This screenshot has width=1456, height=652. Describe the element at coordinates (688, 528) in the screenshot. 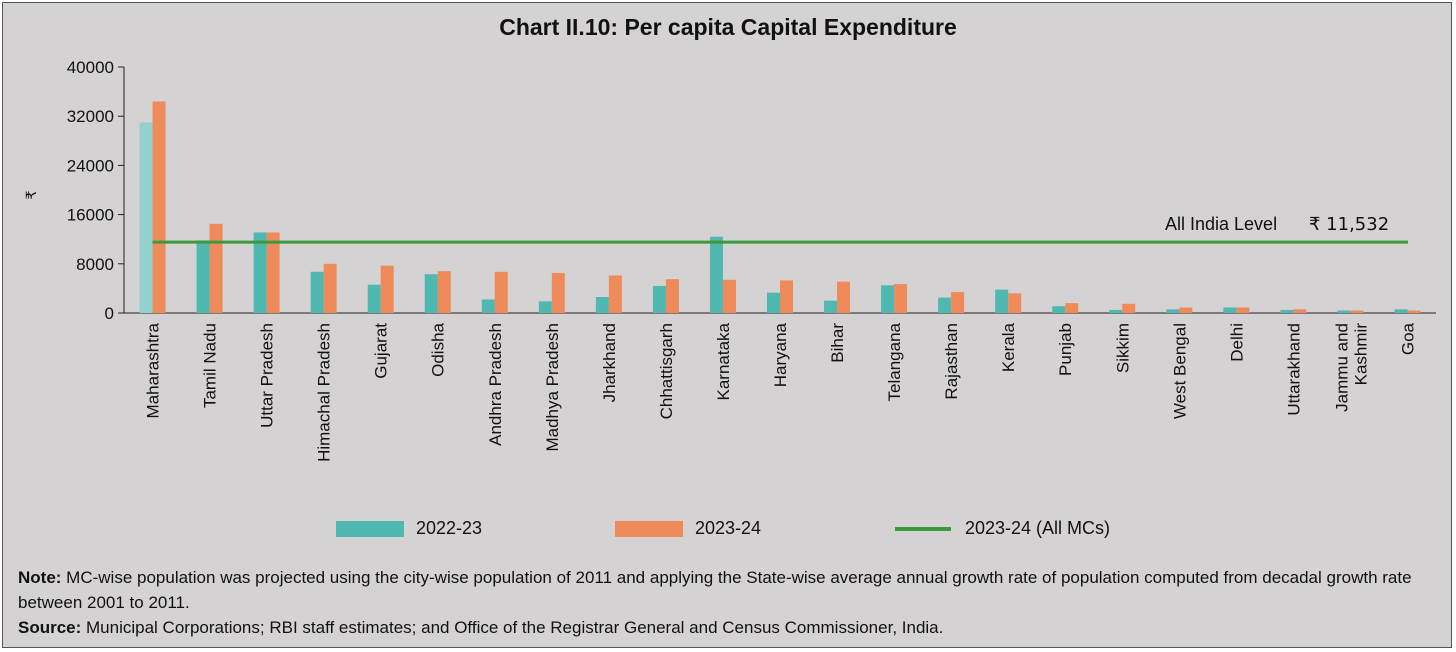

I see `legend-item-2023-24: 2023-24` at that location.